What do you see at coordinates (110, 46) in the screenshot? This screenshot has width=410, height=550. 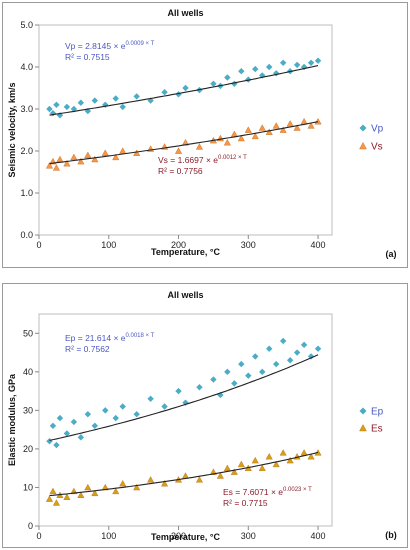 I see `fit-equation-vp: Vp = 2.8145 × e0.0009 × T` at bounding box center [110, 46].